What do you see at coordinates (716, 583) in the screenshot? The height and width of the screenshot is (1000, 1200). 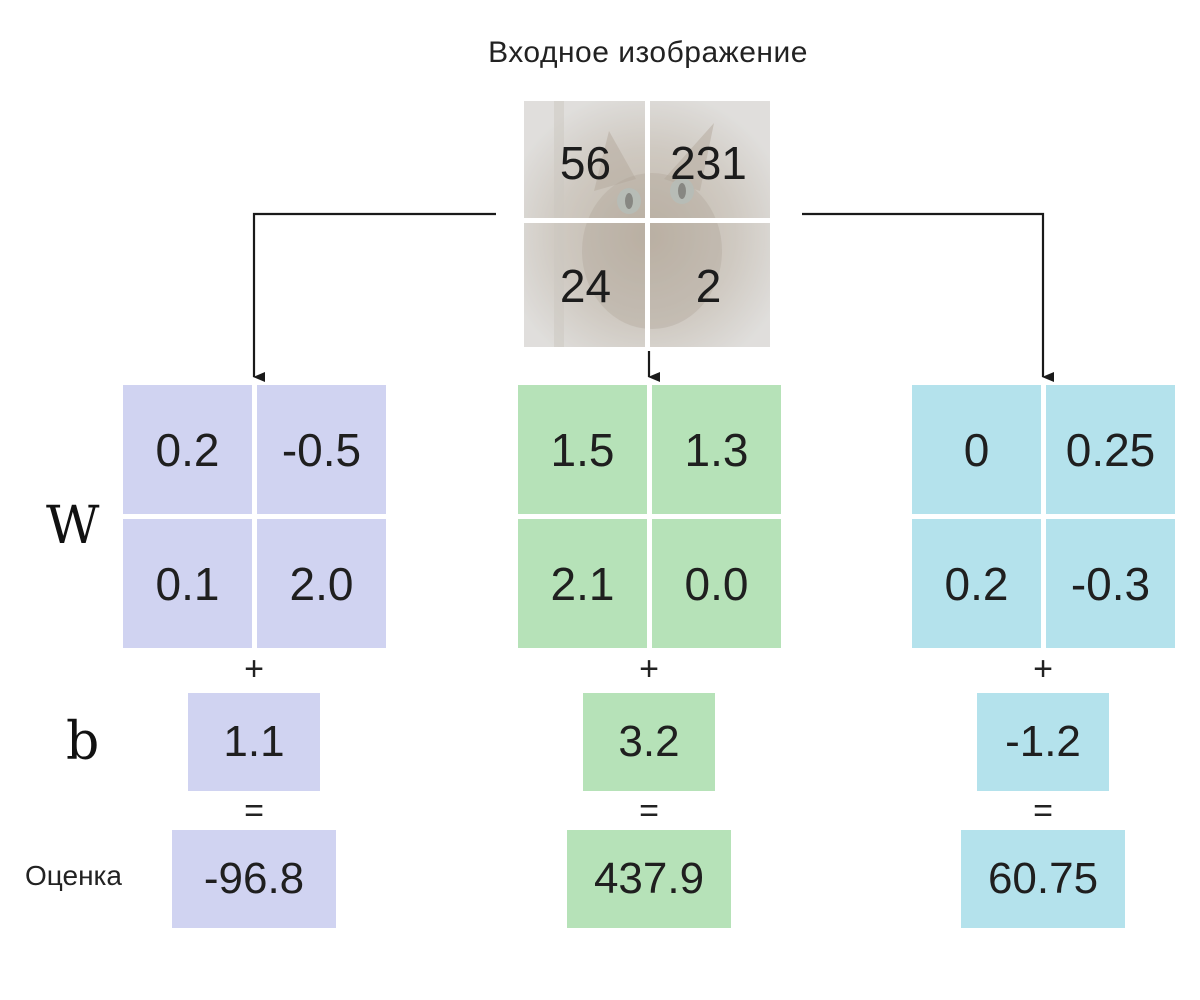 I see `weight-cell: 0.0` at bounding box center [716, 583].